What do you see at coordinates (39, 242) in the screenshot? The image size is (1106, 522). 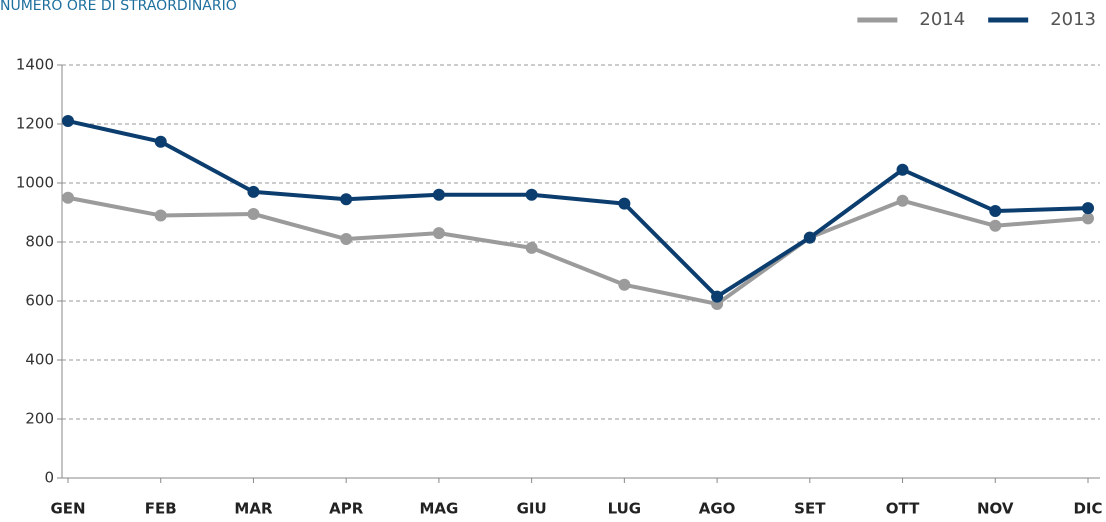 I see `y-tick-label: 800` at bounding box center [39, 242].